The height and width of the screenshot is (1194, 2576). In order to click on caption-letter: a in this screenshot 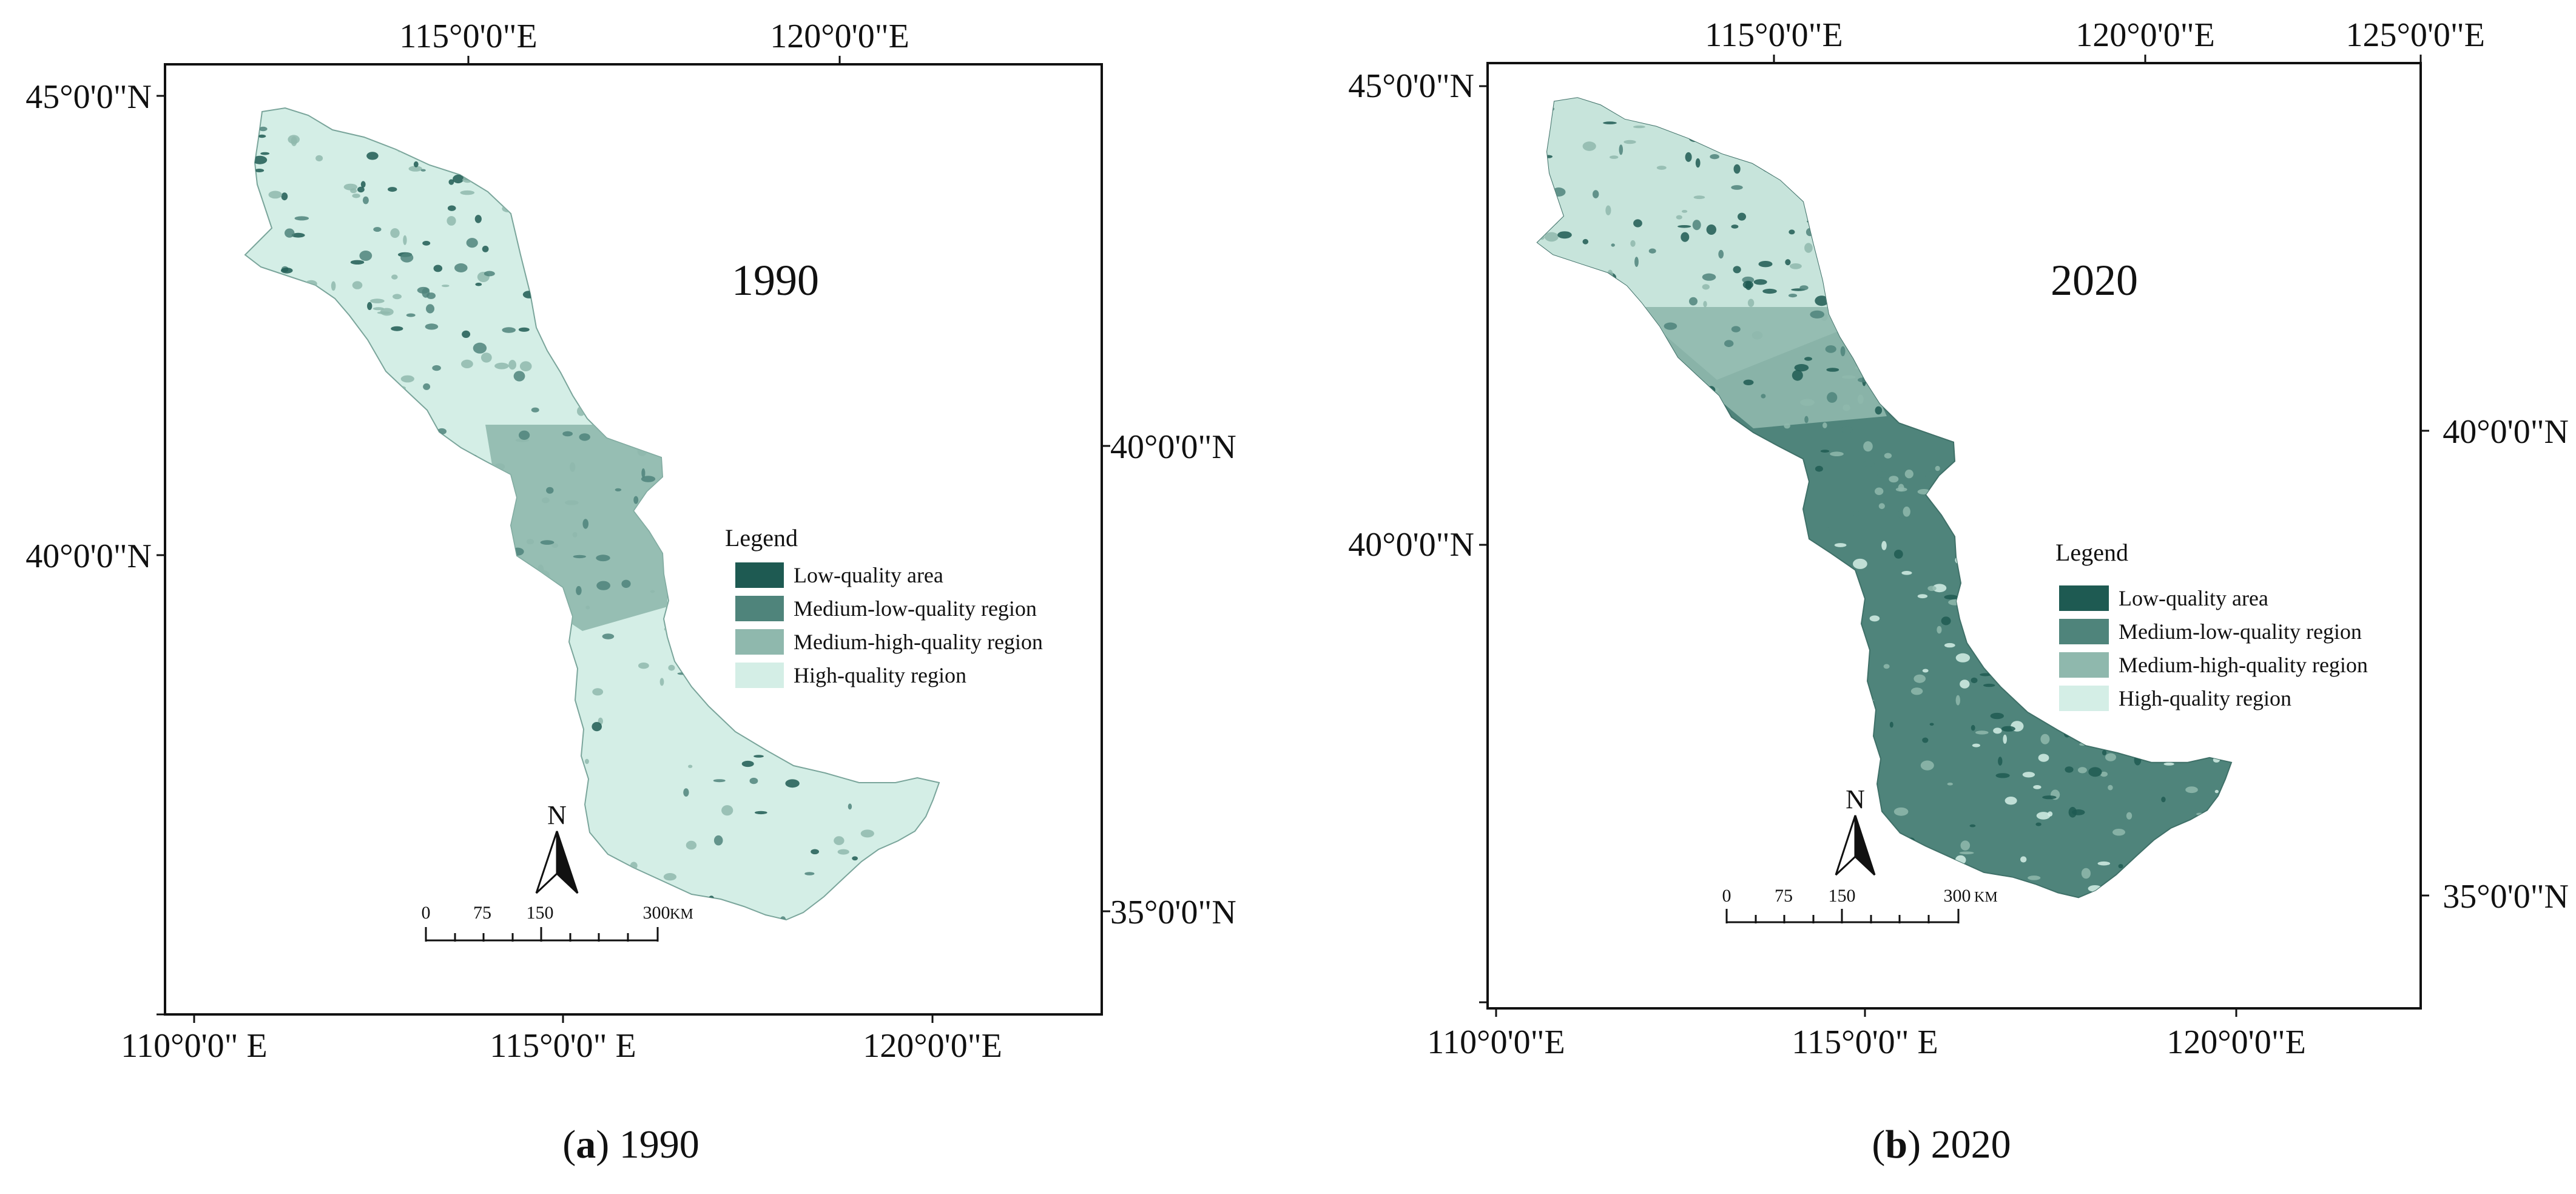, I will do `click(586, 1144)`.